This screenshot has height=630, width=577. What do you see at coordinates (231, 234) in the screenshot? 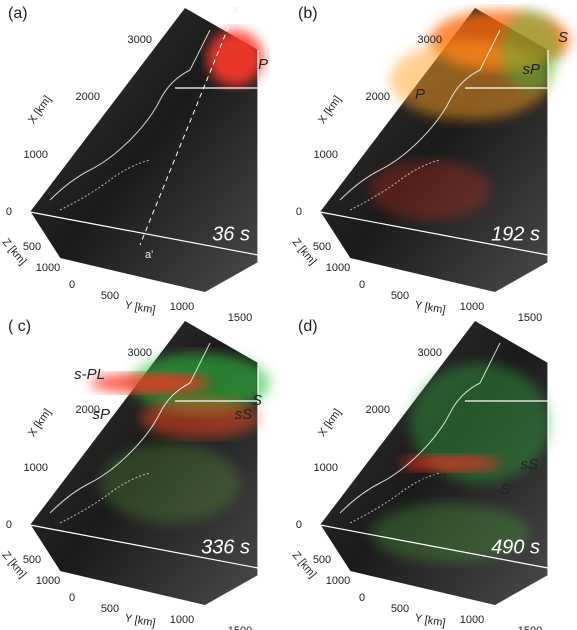
I see `time-label: 36 s` at bounding box center [231, 234].